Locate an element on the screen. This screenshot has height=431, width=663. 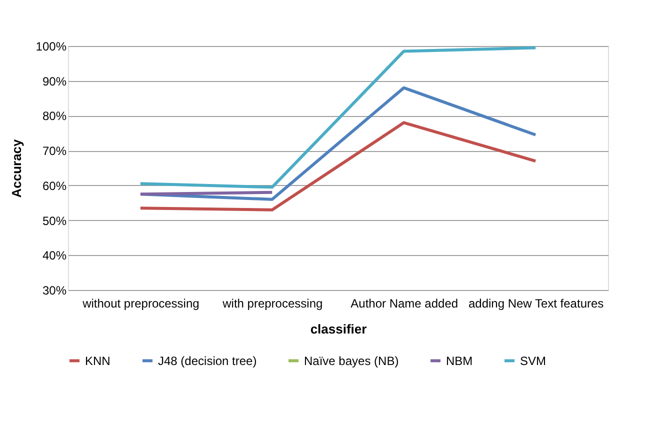
y-tick-label: 70% is located at coordinates (54, 151).